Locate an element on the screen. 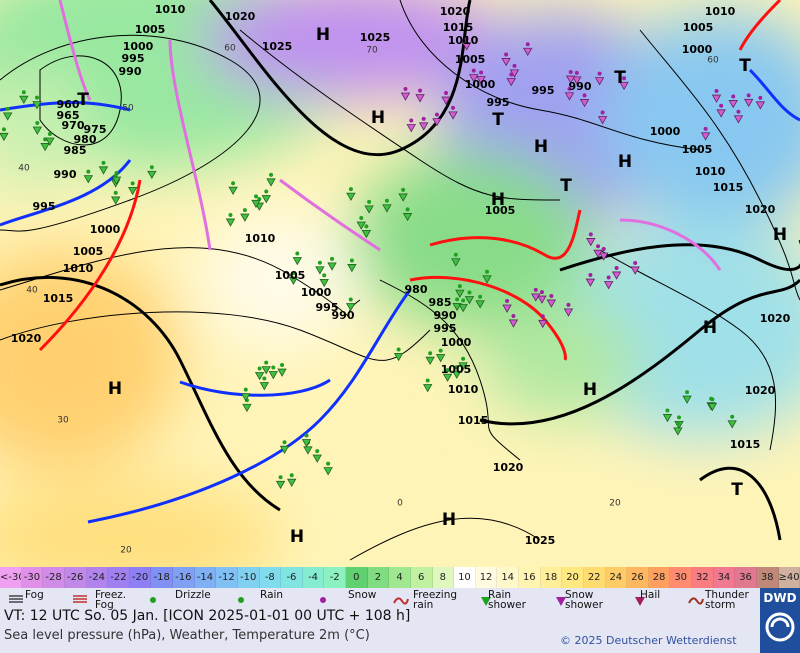  isobar-label: 1010 is located at coordinates (463, 40).